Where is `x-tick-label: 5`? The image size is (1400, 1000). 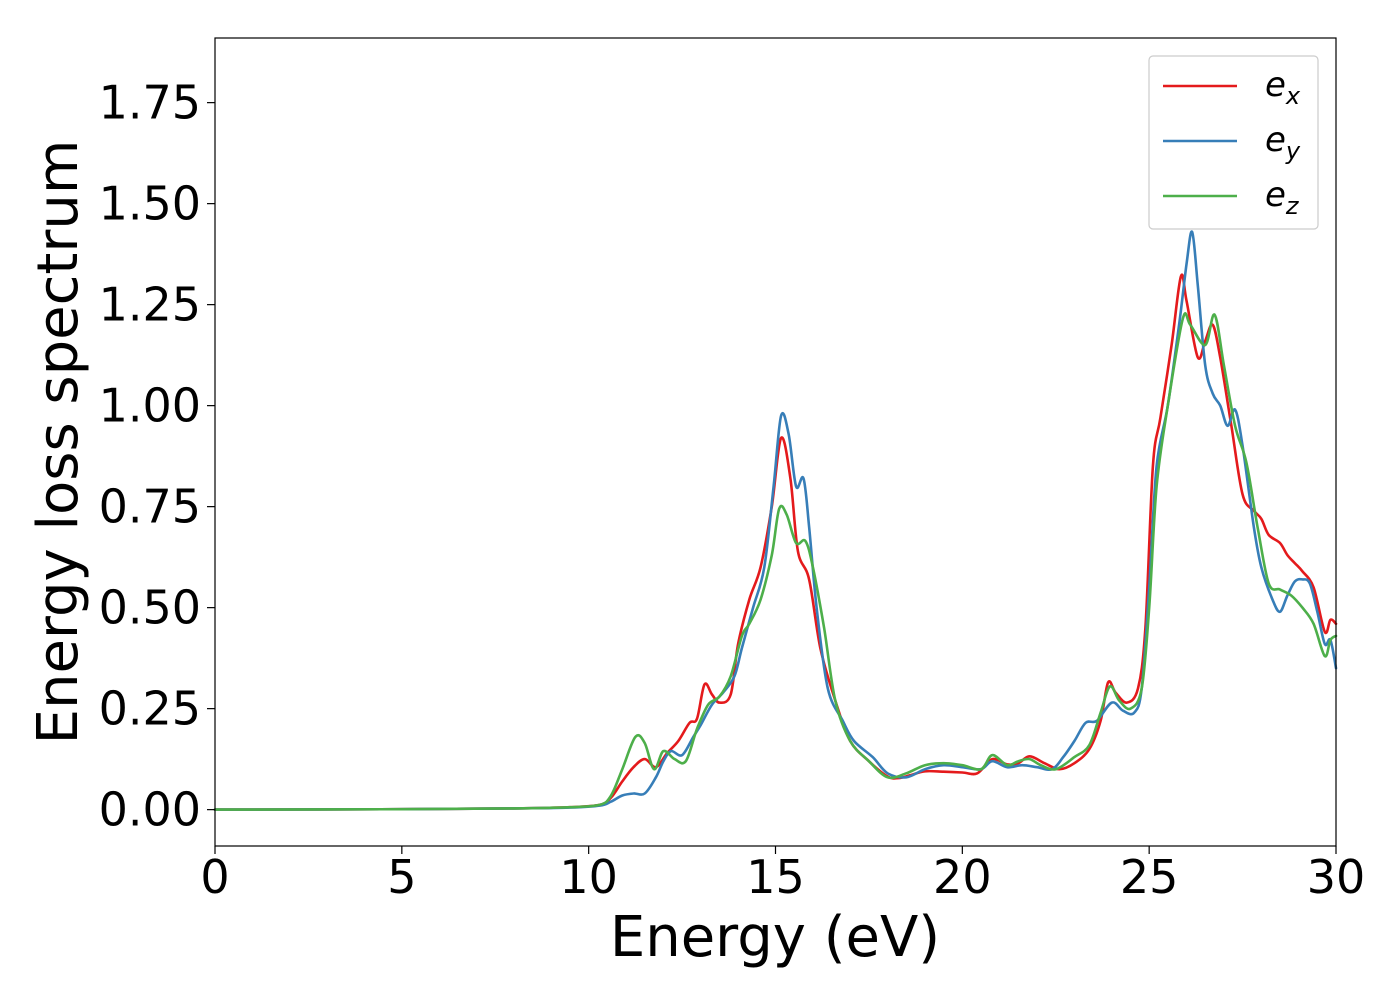
x-tick-label: 5 is located at coordinates (401, 877).